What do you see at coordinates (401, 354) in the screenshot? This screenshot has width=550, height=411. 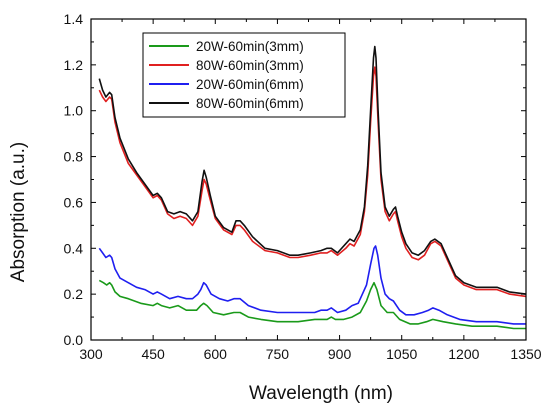 I see `x-tick-label: 1050` at bounding box center [401, 354].